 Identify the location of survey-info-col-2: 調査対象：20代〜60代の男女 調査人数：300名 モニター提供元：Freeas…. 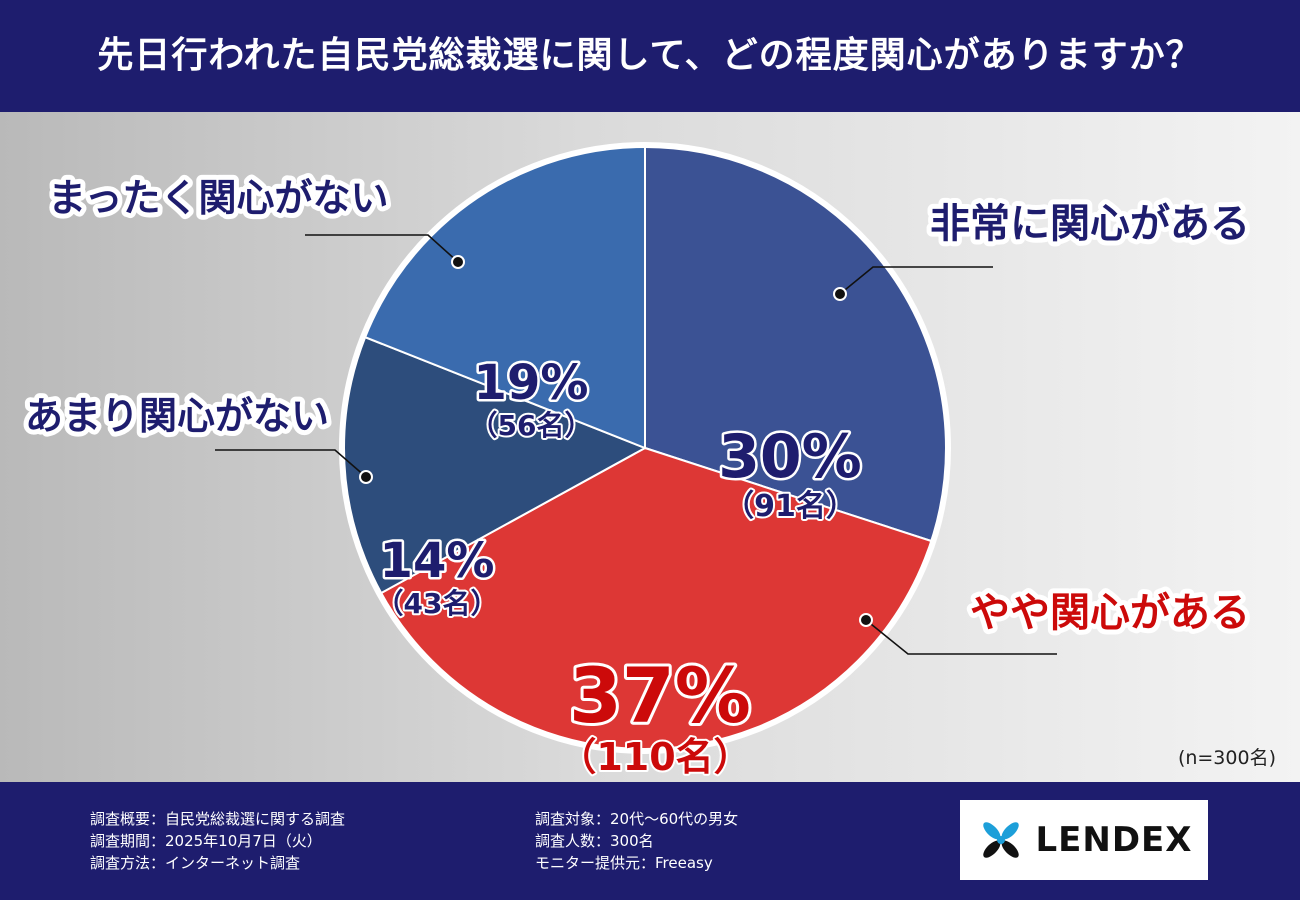
(636, 841).